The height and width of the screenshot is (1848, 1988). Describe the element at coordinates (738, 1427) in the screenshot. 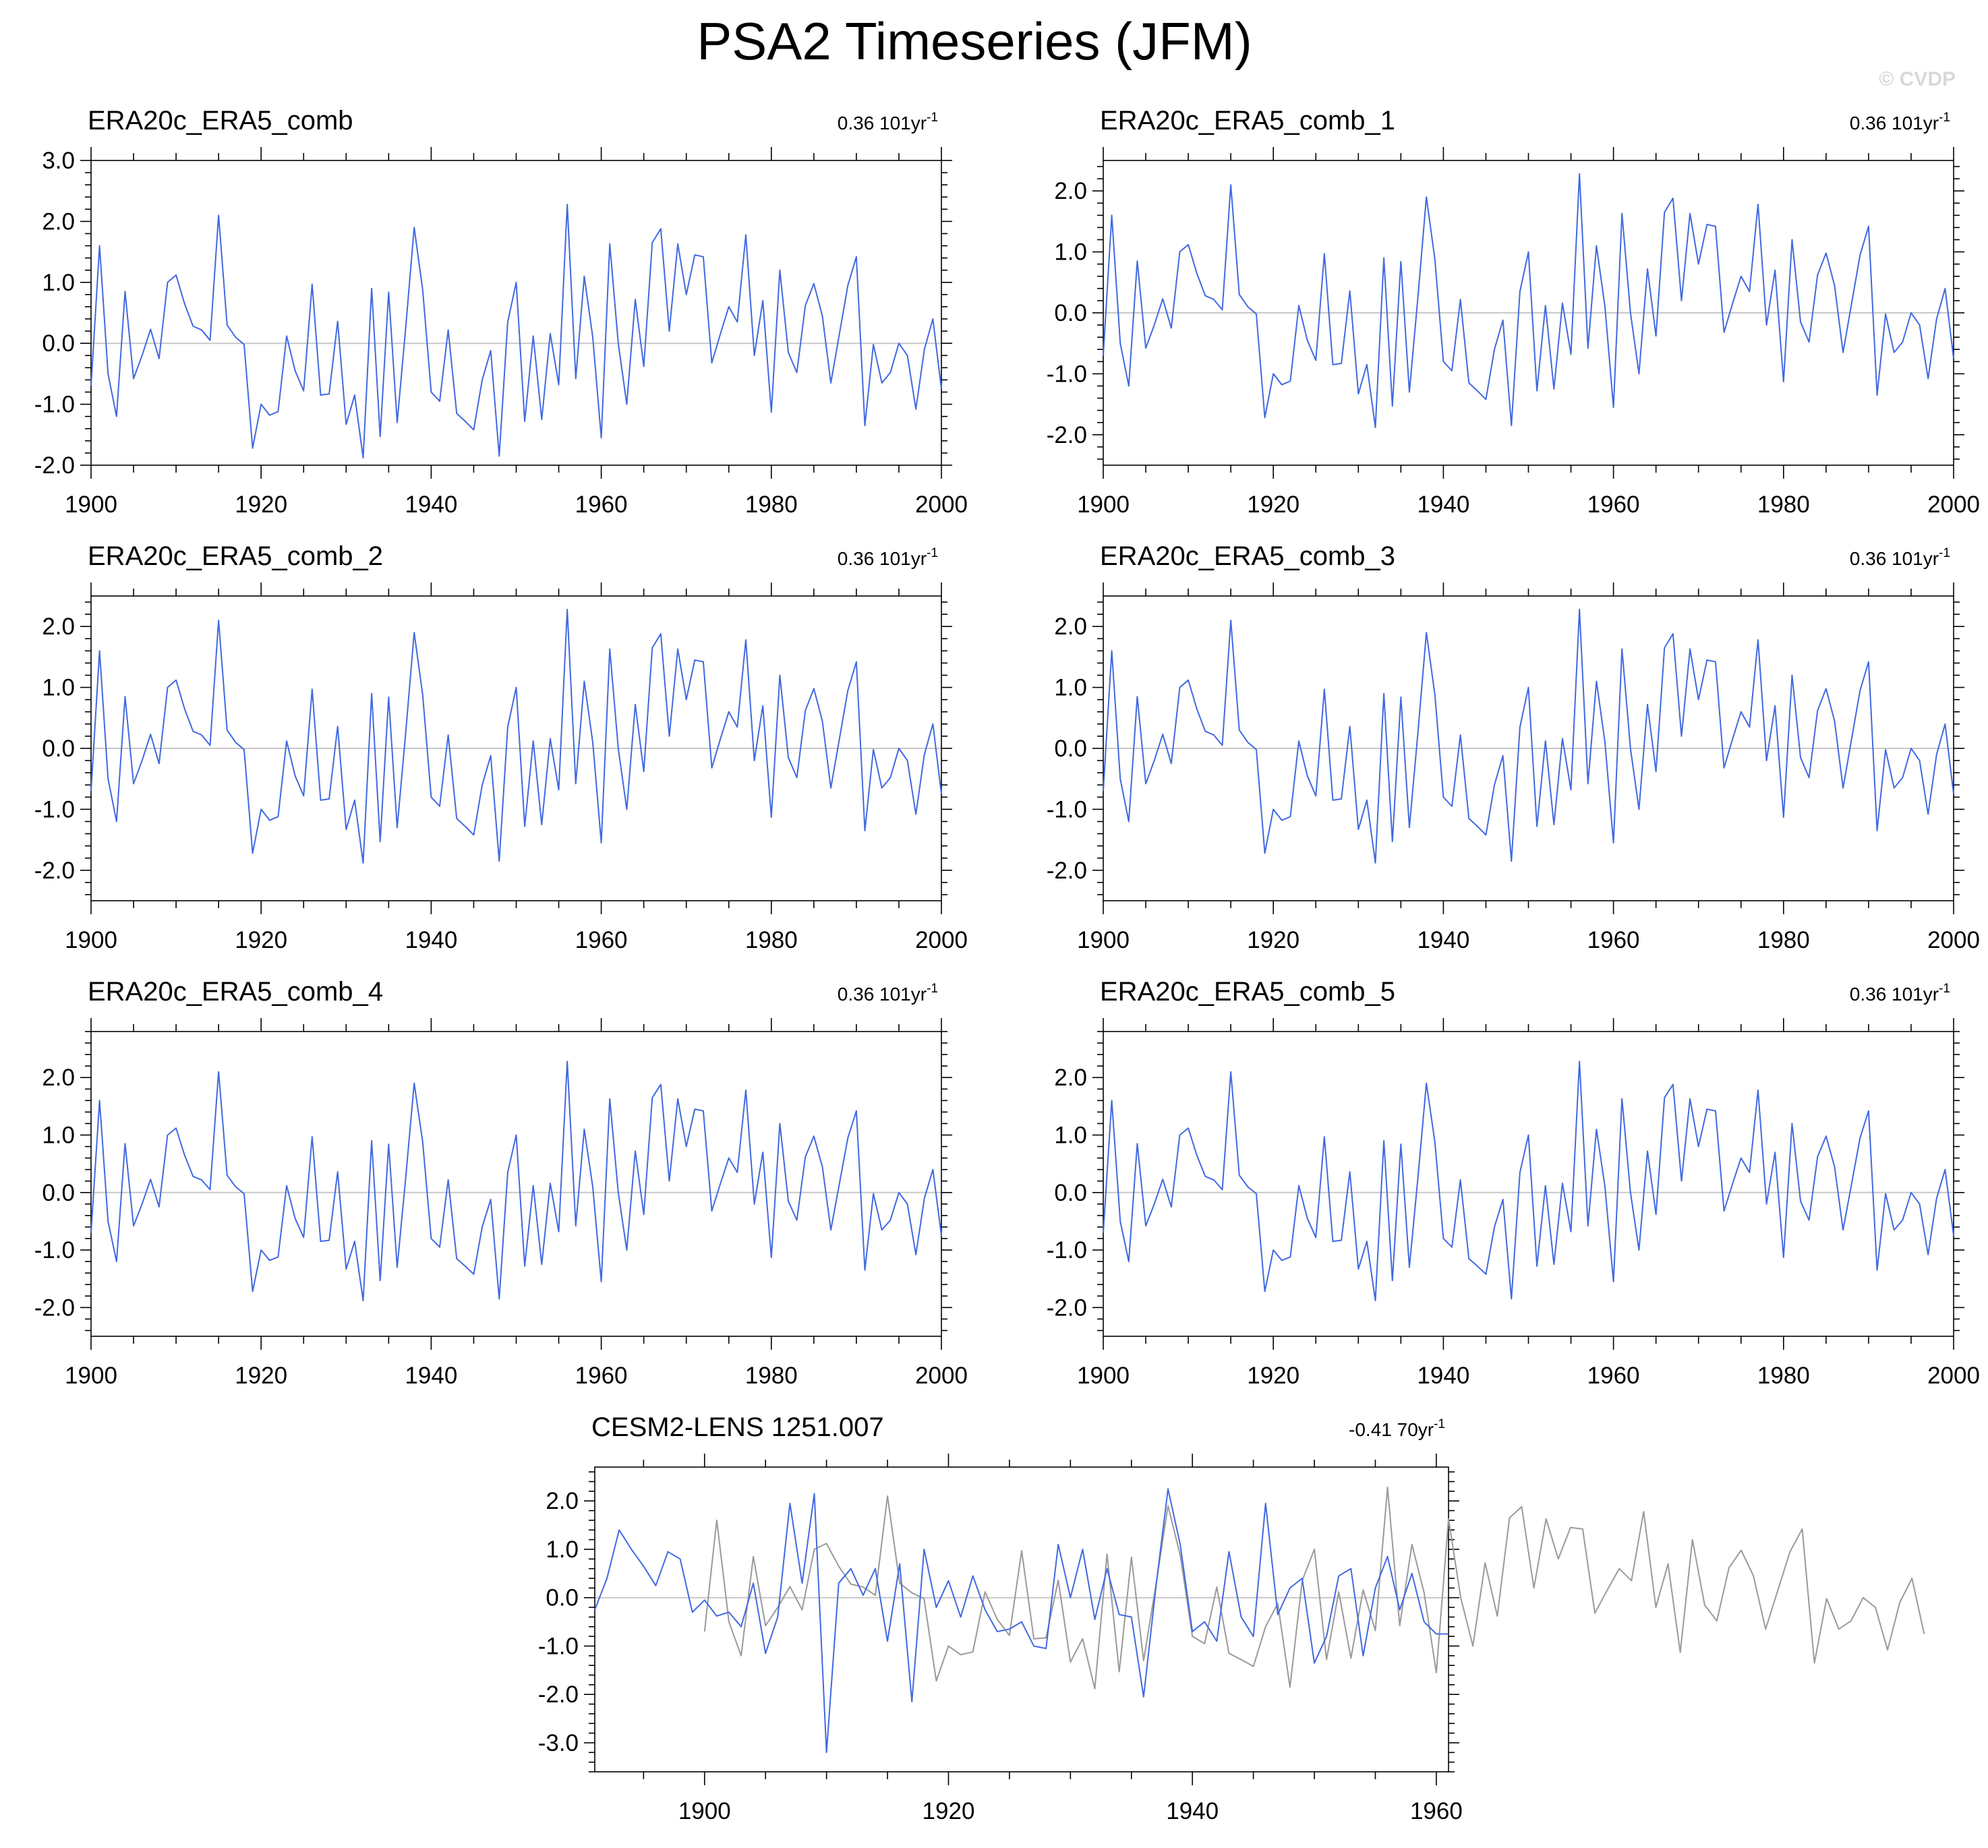

I see `panel-title: CESM2-LENS 1251.007` at that location.